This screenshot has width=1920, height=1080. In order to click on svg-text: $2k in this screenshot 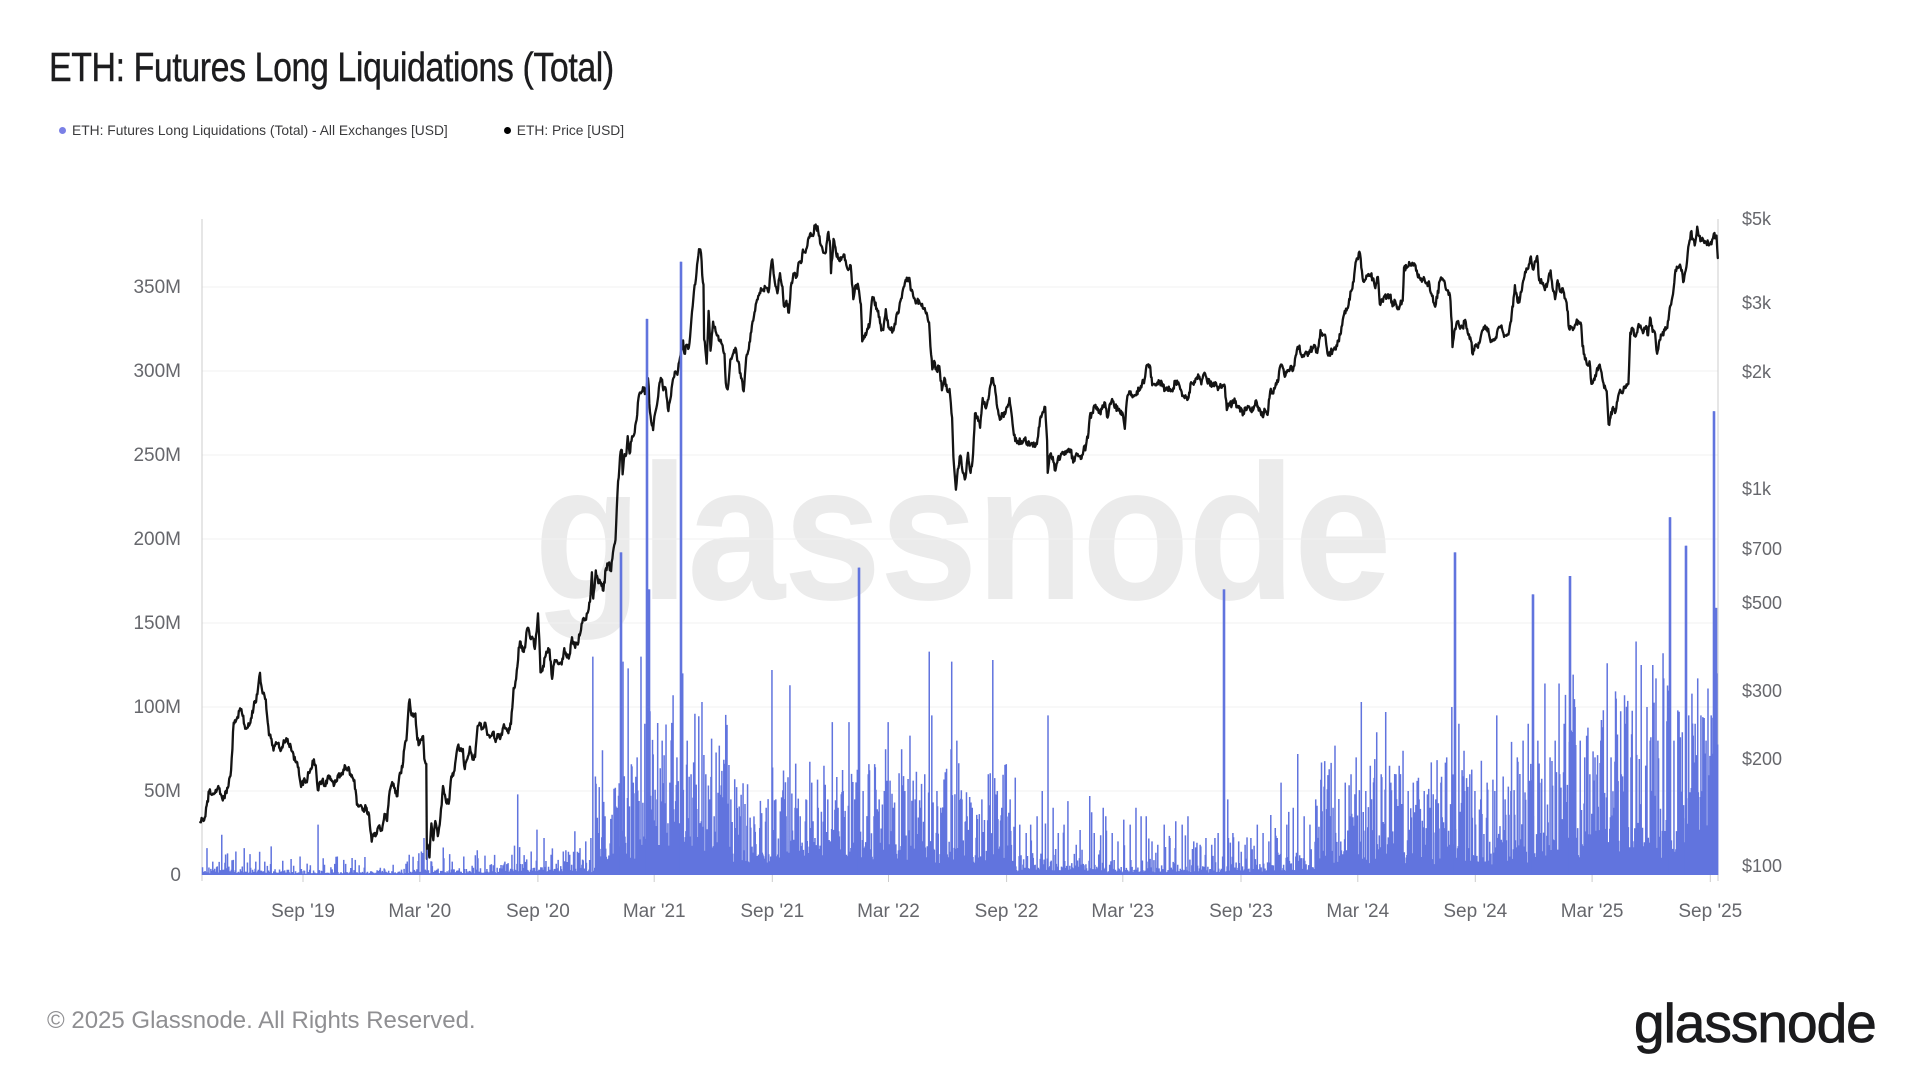, I will do `click(1757, 372)`.